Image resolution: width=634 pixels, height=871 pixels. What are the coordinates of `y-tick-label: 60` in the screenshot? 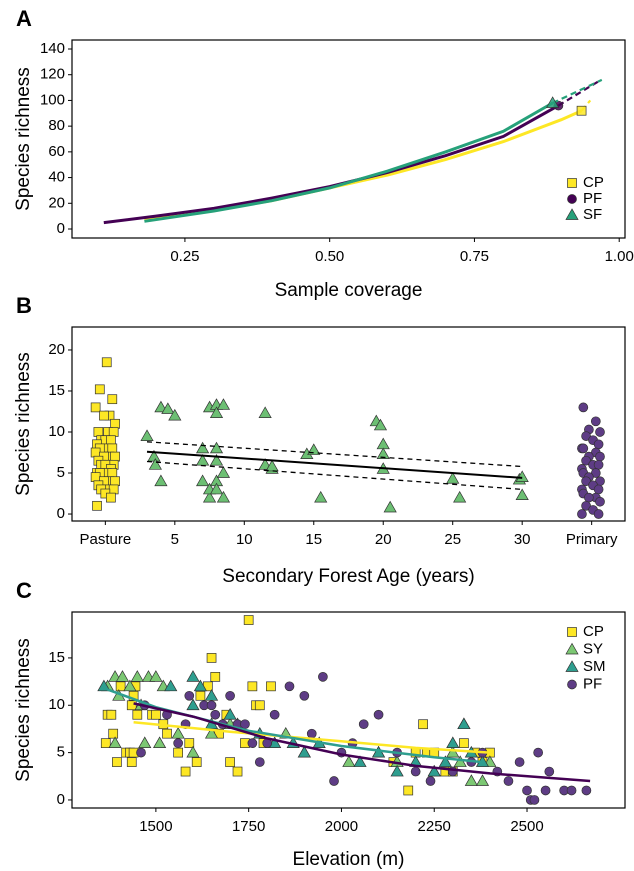 It's located at (56, 151).